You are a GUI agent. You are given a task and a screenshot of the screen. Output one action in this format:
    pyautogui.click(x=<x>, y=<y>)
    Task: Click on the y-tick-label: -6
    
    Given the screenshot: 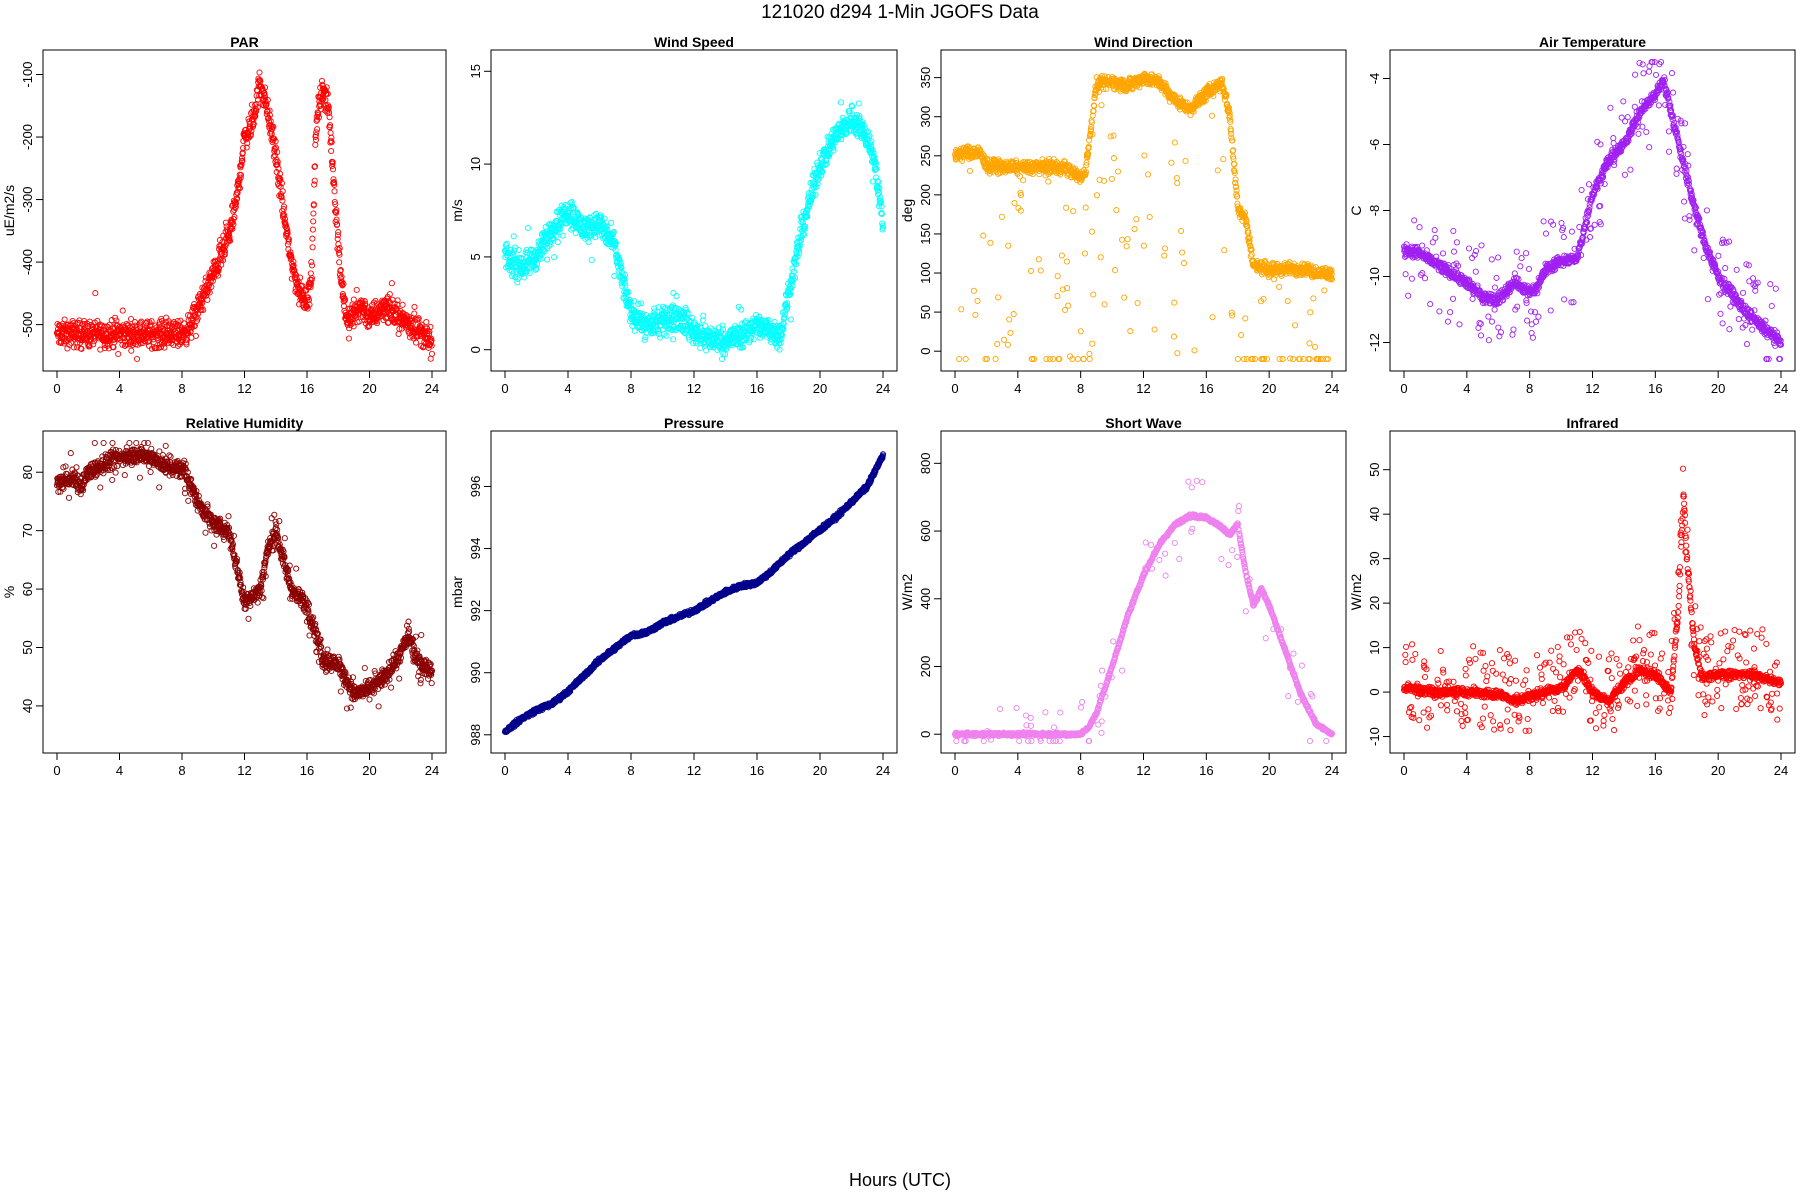 What is the action you would take?
    pyautogui.click(x=1374, y=145)
    